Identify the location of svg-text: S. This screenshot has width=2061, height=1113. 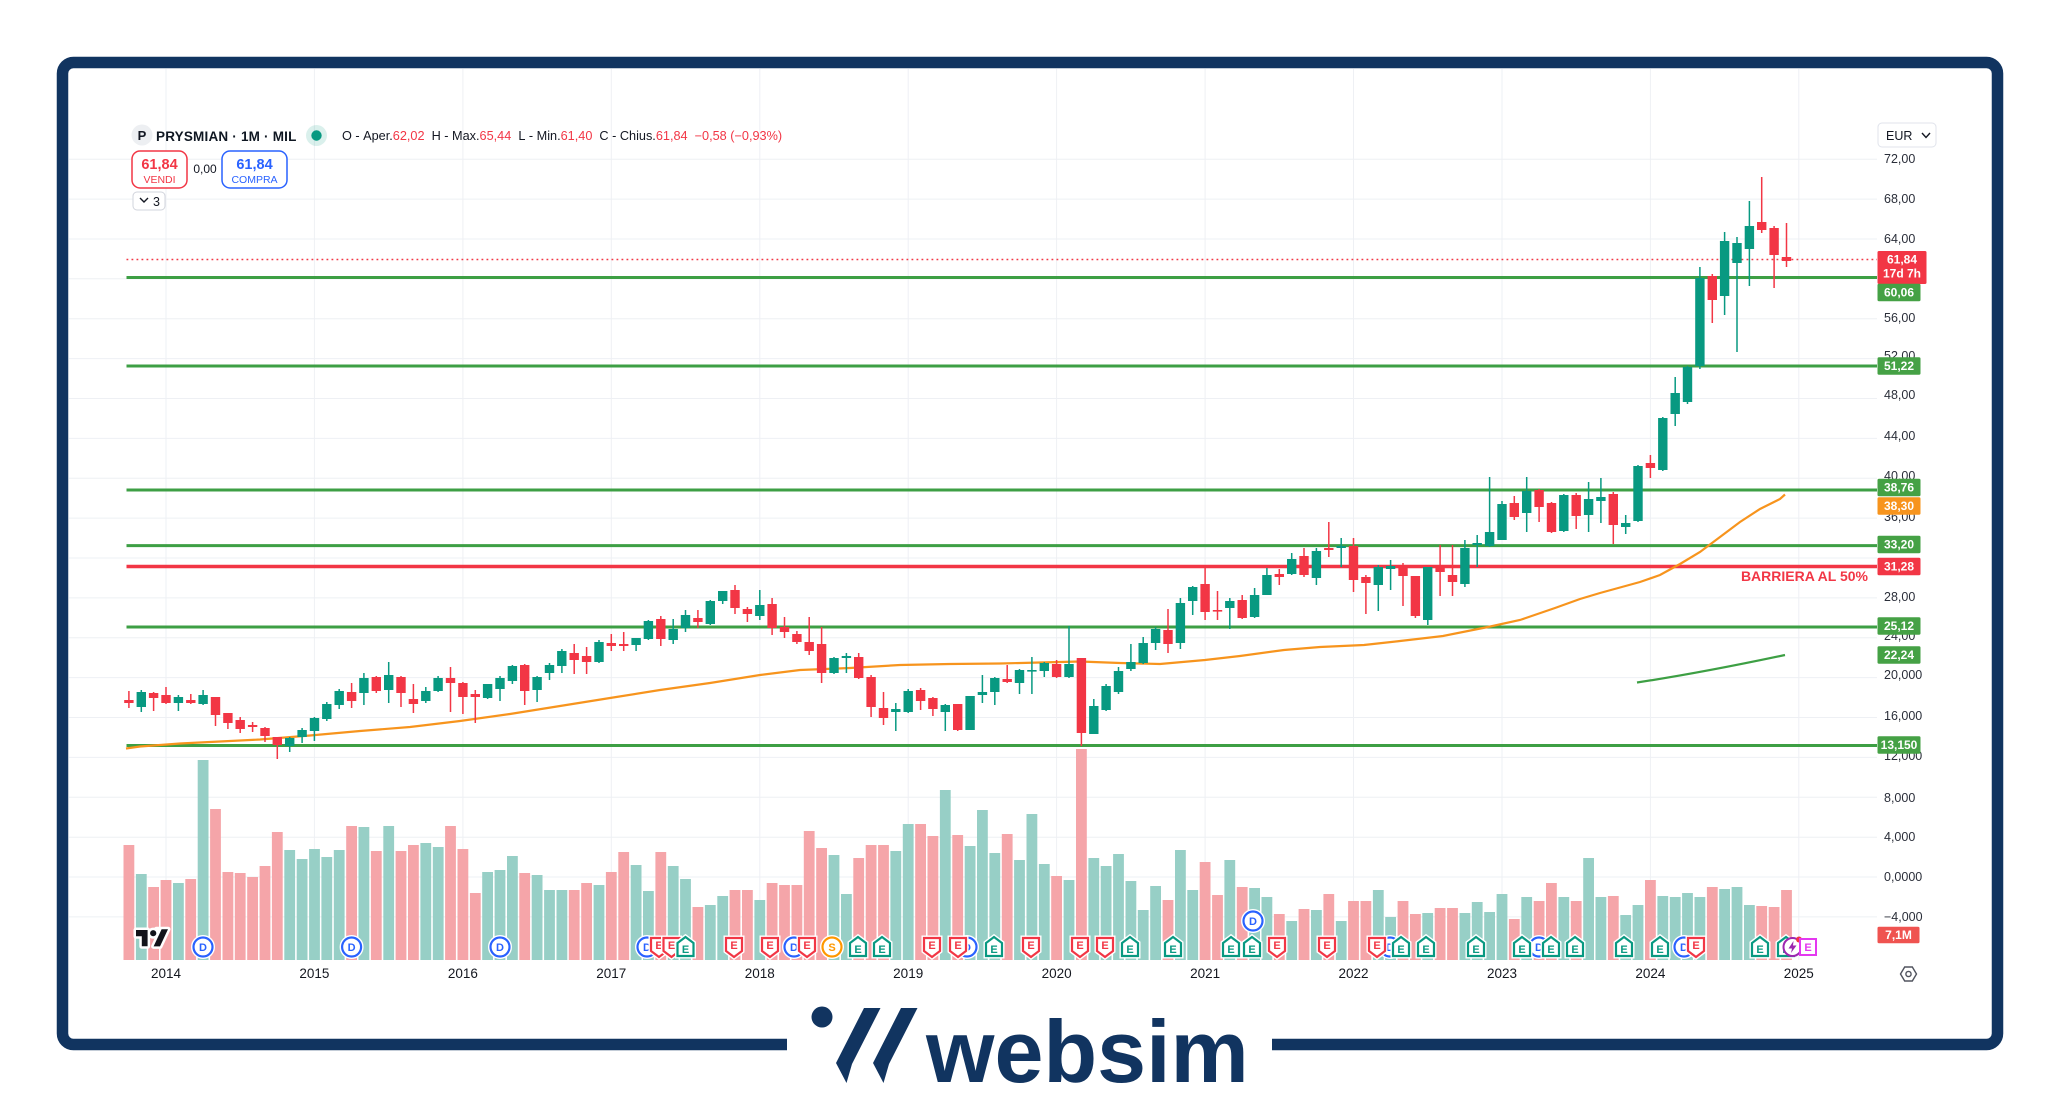
(831, 948).